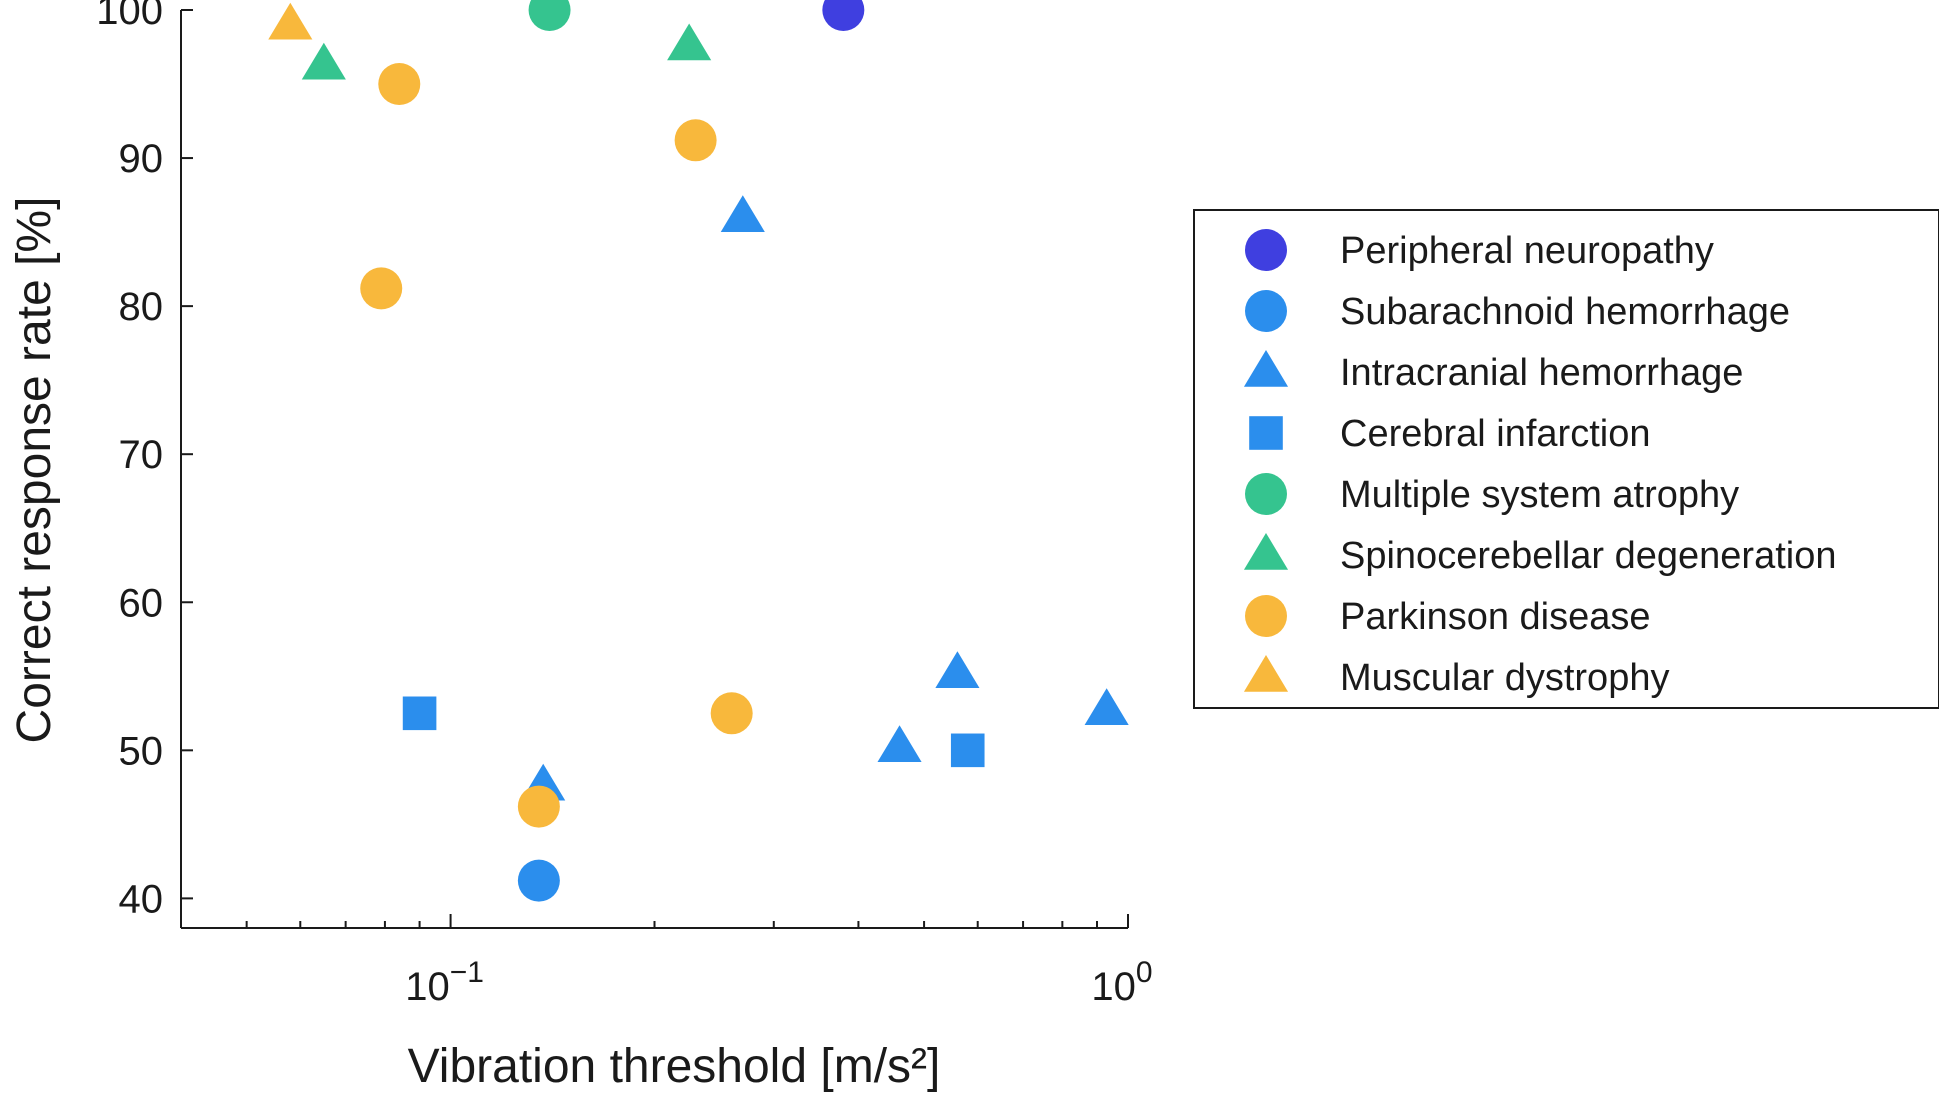  What do you see at coordinates (141, 603) in the screenshot?
I see `y-tick-label: 60` at bounding box center [141, 603].